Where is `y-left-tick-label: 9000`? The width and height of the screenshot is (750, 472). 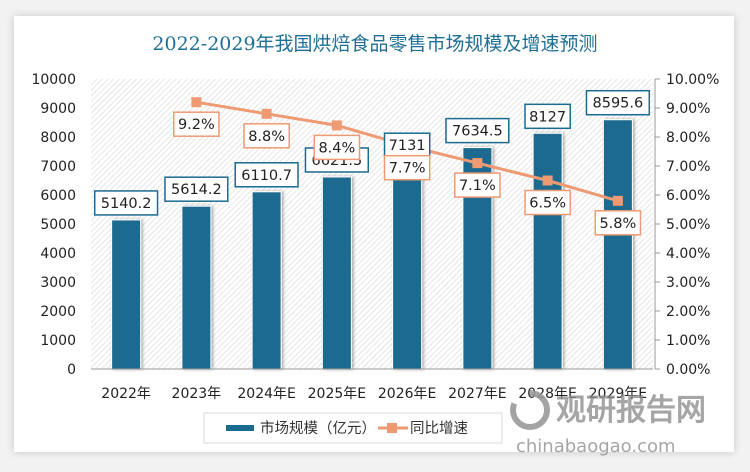
y-left-tick-label: 9000 is located at coordinates (58, 109).